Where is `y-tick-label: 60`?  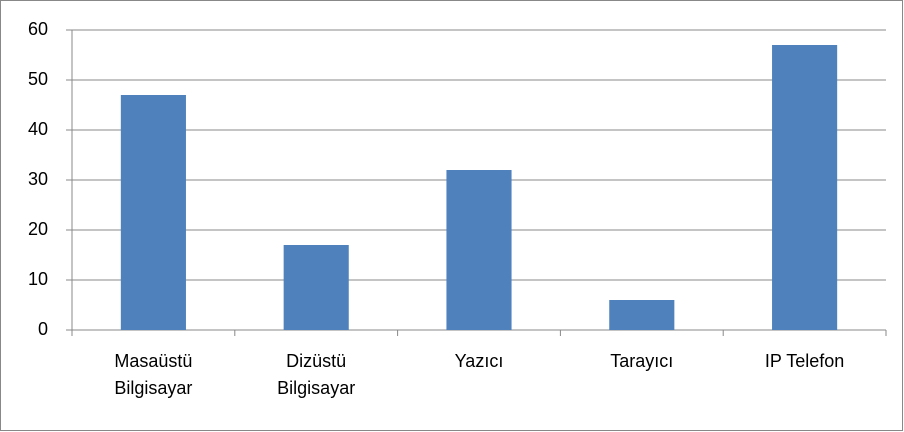
y-tick-label: 60 is located at coordinates (38, 29).